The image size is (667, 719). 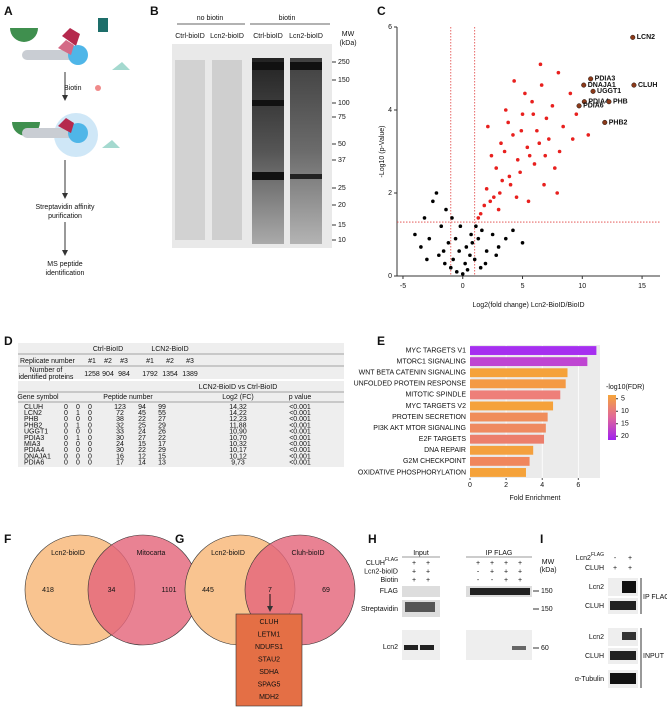 I want to click on table-group: Ctrl-BioID, so click(x=108, y=349).